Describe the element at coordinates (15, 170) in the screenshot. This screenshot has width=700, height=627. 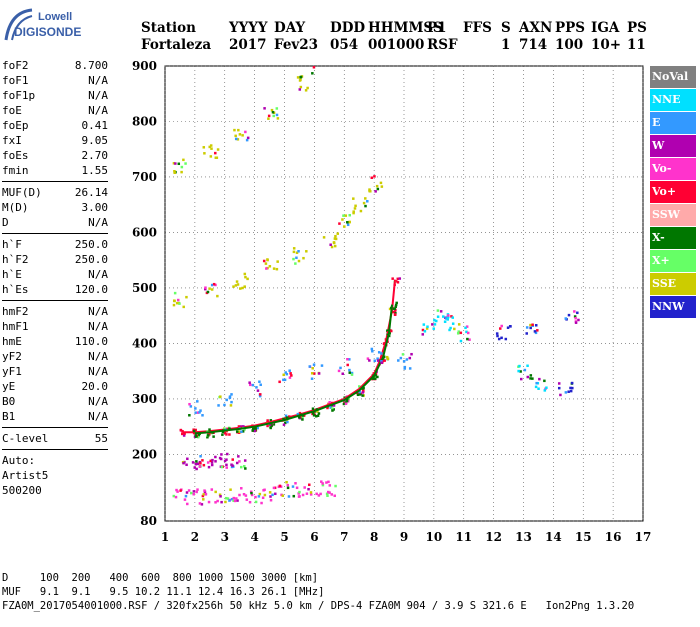
I see `param-label: fmin` at that location.